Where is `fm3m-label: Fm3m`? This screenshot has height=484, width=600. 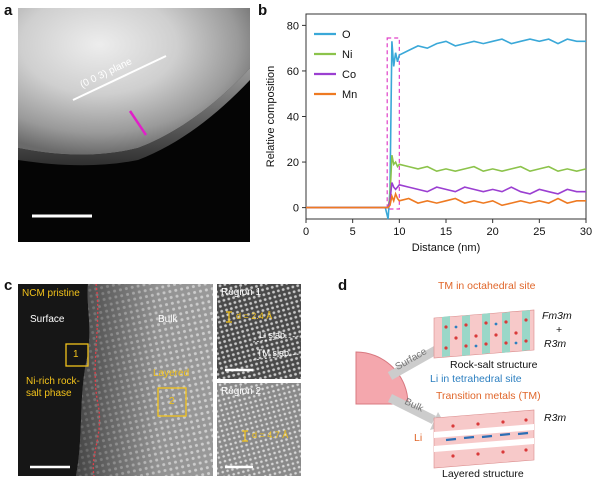
fm3m-label: Fm3m is located at coordinates (557, 316).